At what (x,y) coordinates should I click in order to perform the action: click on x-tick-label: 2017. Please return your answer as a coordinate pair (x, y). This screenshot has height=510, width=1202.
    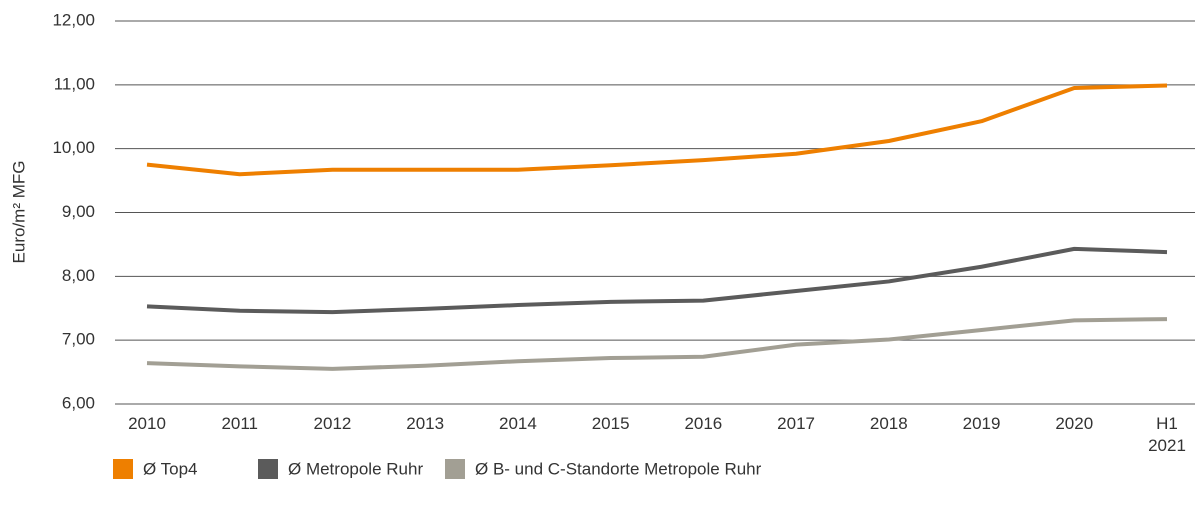
    Looking at the image, I should click on (796, 423).